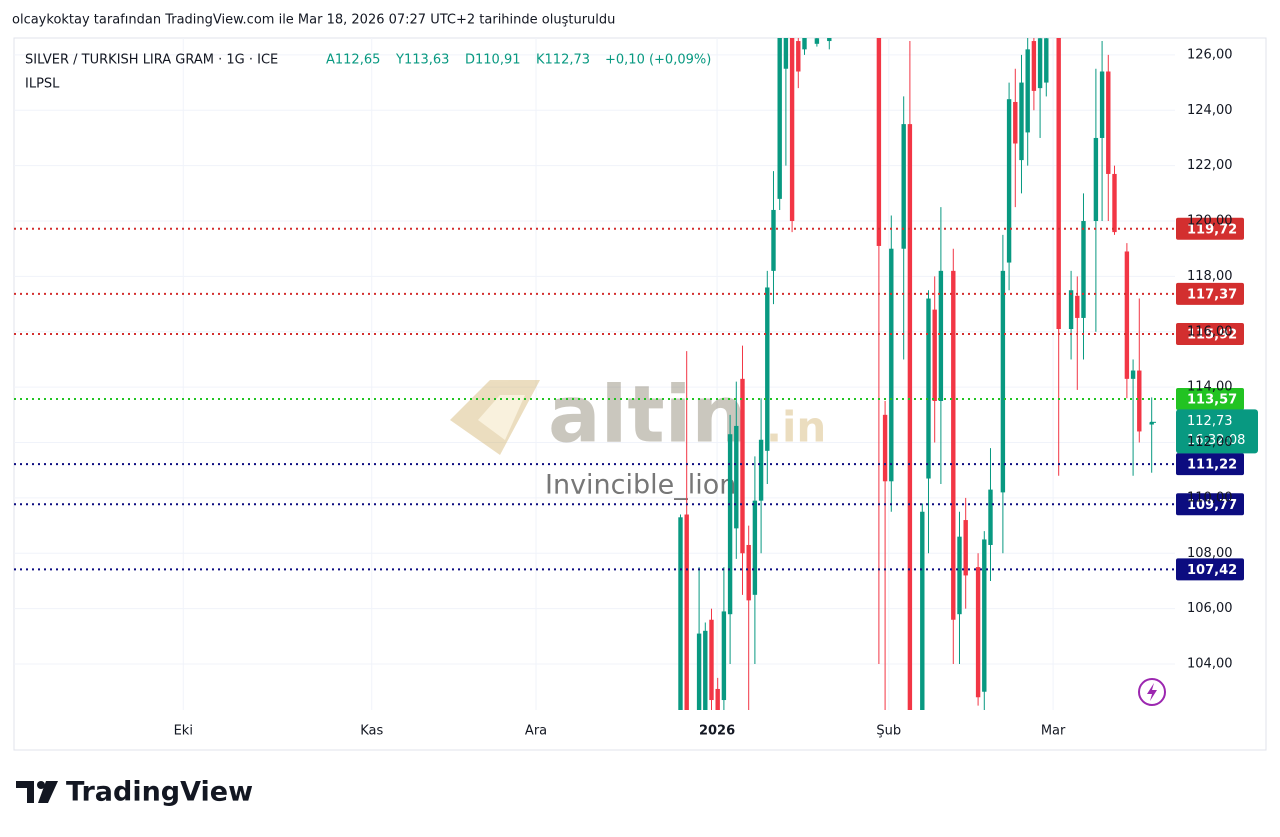 This screenshot has width=1280, height=837. I want to click on x-tick-label: Şub, so click(888, 731).